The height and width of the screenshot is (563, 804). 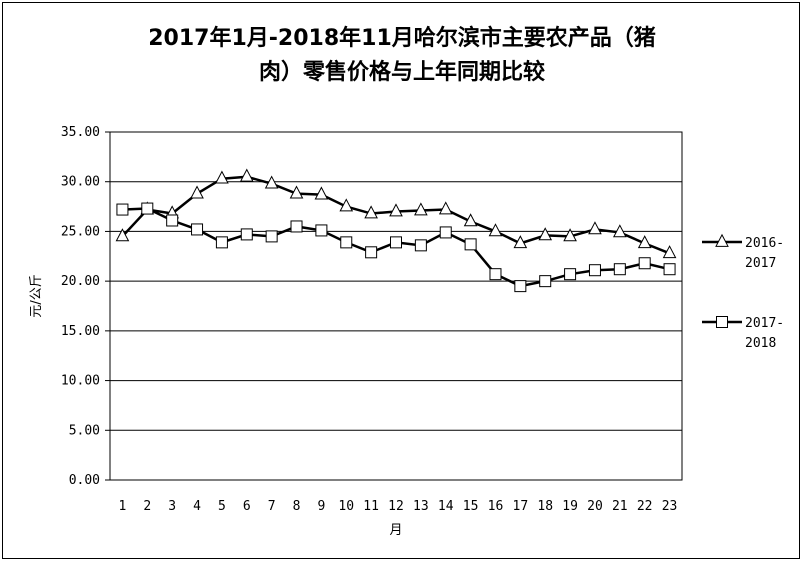 I want to click on x-tick-label: 10, so click(x=346, y=506).